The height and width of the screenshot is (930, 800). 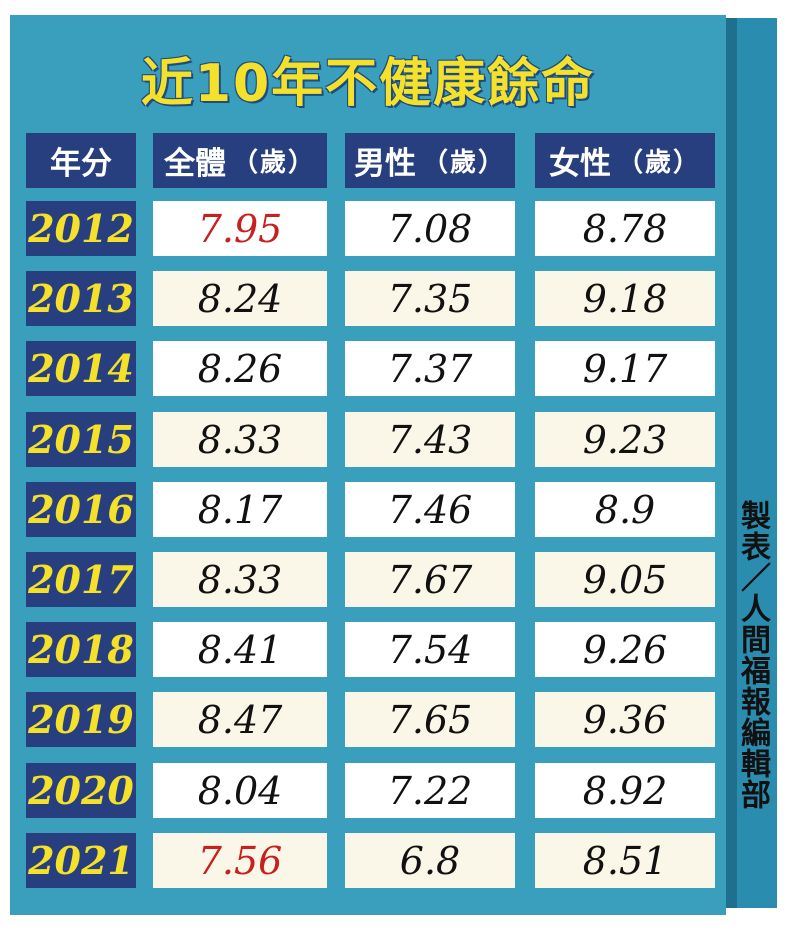 What do you see at coordinates (240, 649) in the screenshot?
I see `total-cell: 8.41` at bounding box center [240, 649].